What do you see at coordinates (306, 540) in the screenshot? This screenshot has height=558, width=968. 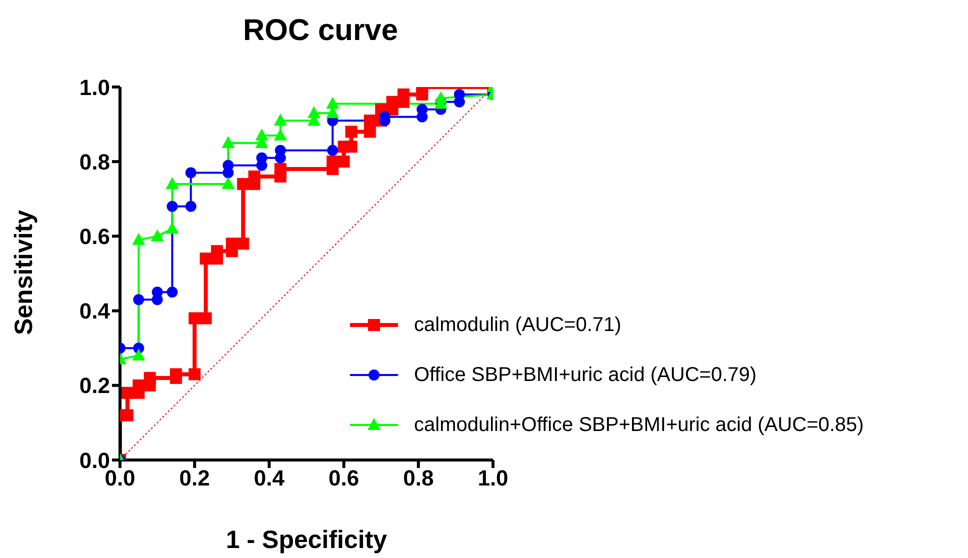 I see `x-axis-title: 1 - Specificity` at bounding box center [306, 540].